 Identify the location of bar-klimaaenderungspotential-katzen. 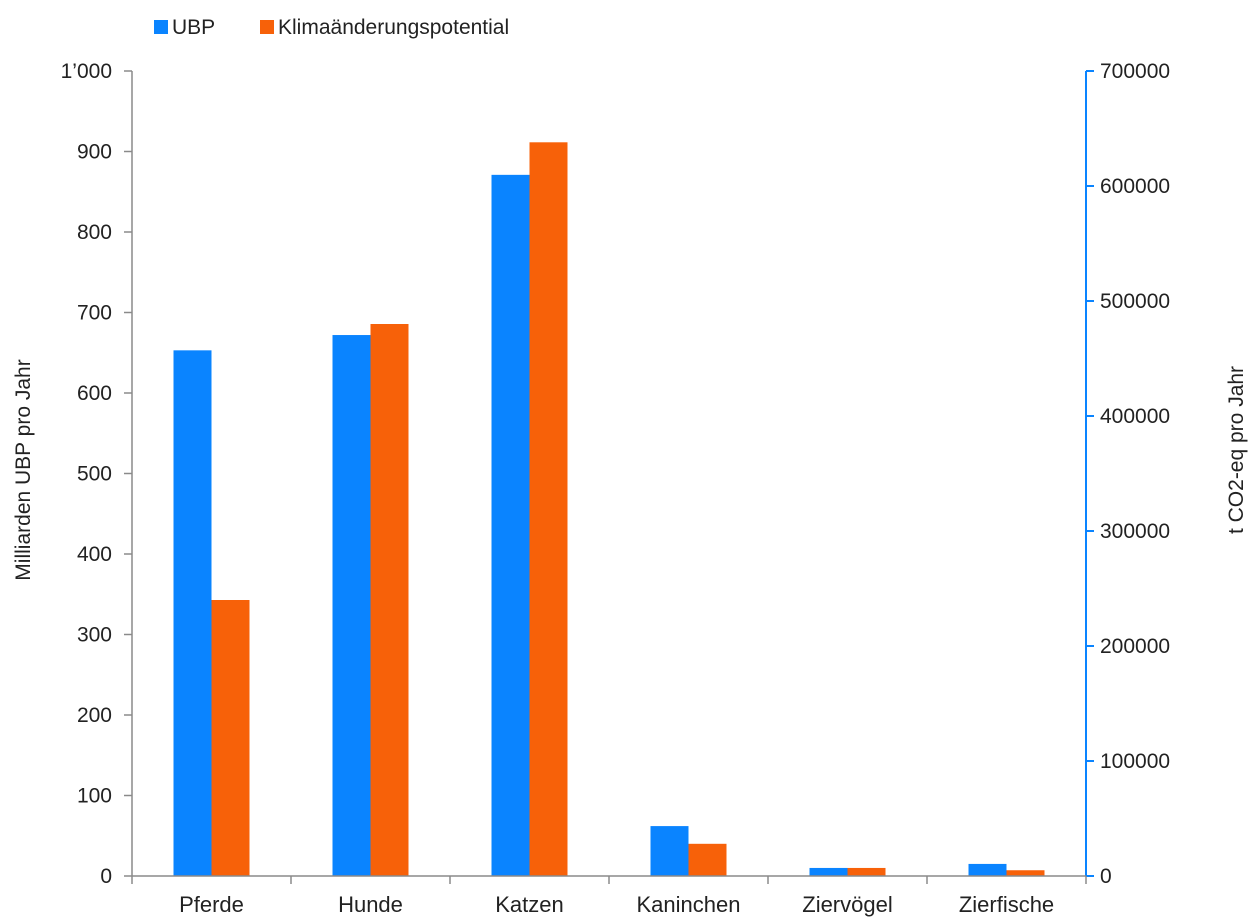
(548, 509).